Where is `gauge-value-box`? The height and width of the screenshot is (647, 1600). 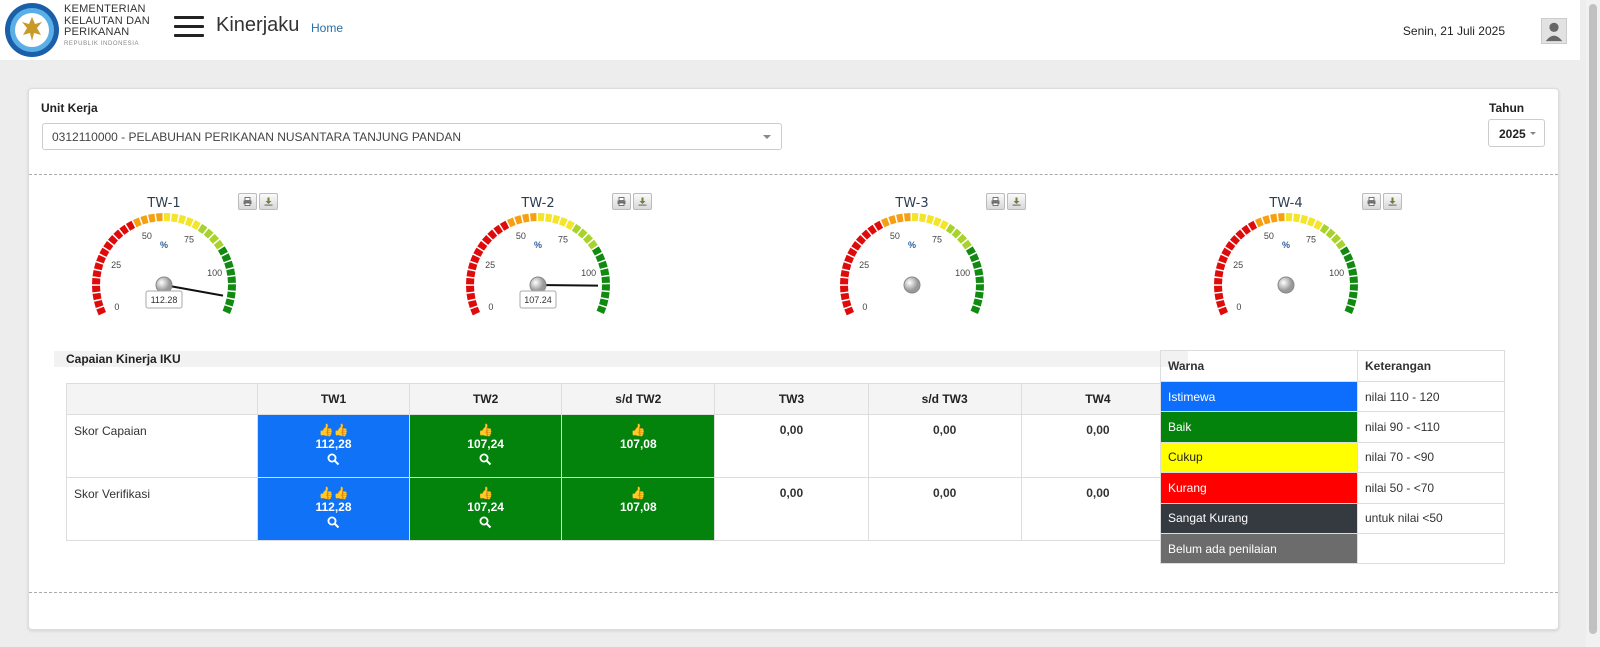
gauge-value-box is located at coordinates (164, 299).